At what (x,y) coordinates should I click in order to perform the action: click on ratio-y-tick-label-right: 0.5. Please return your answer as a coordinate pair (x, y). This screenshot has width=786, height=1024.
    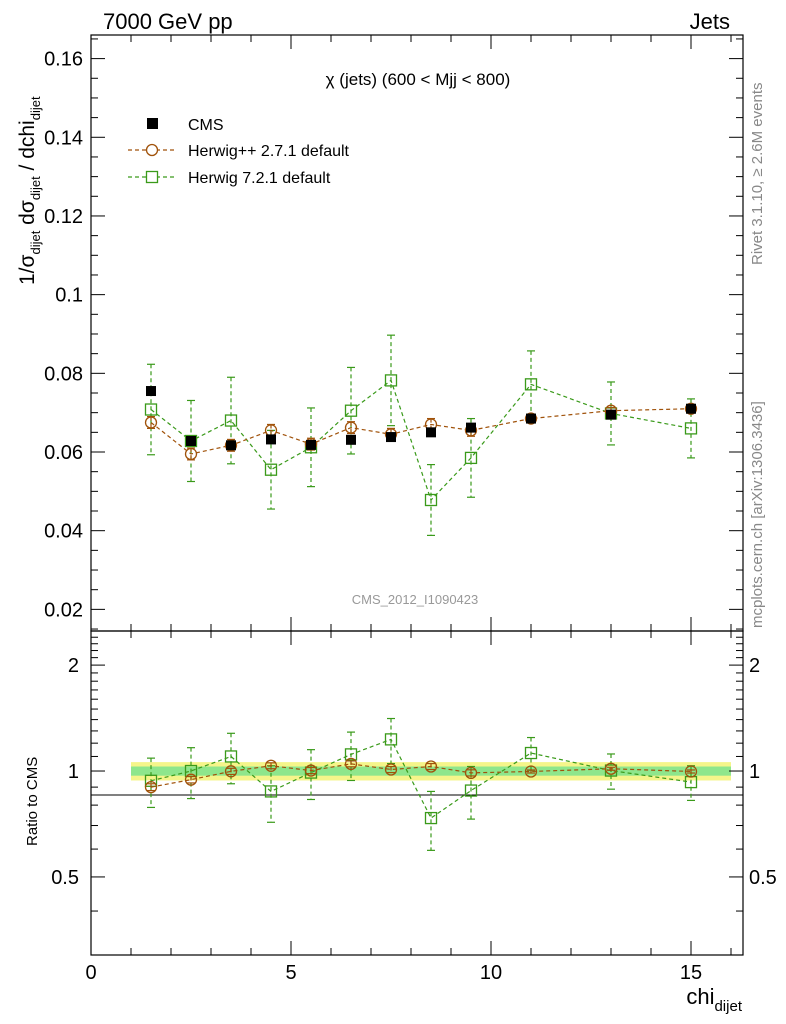
    Looking at the image, I should click on (763, 878).